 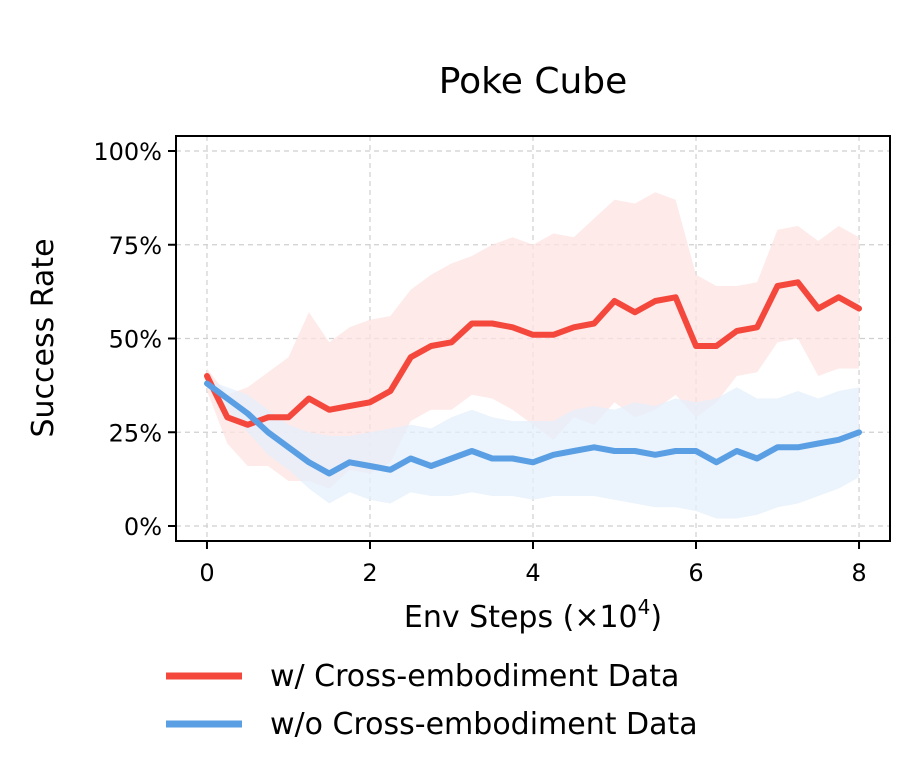 I want to click on x-axis-label: Env Steps (×104), so click(x=533, y=615).